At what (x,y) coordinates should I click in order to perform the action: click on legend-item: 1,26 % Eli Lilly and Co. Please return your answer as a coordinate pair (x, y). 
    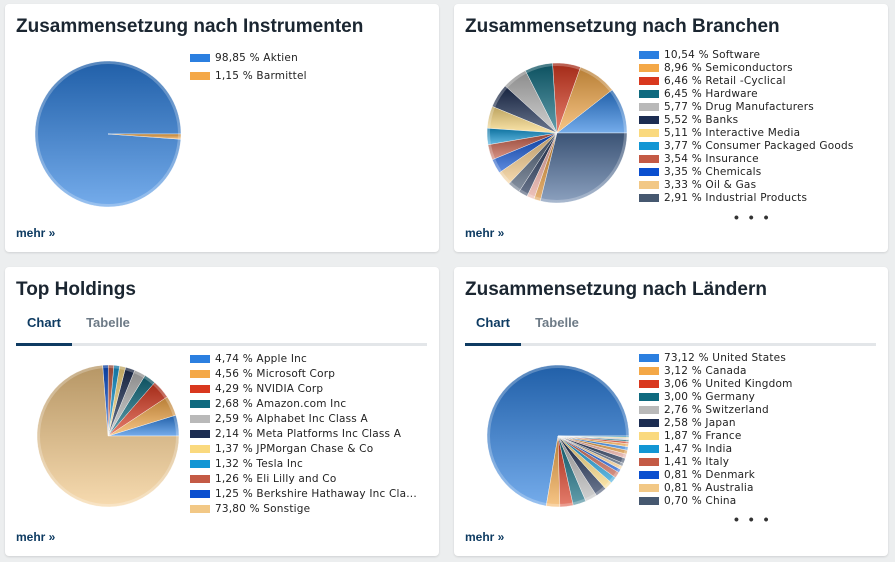
    Looking at the image, I should click on (303, 479).